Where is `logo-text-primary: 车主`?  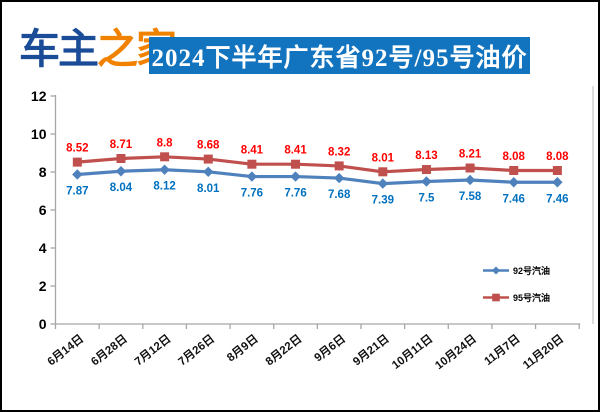 logo-text-primary: 车主 is located at coordinates (59, 49).